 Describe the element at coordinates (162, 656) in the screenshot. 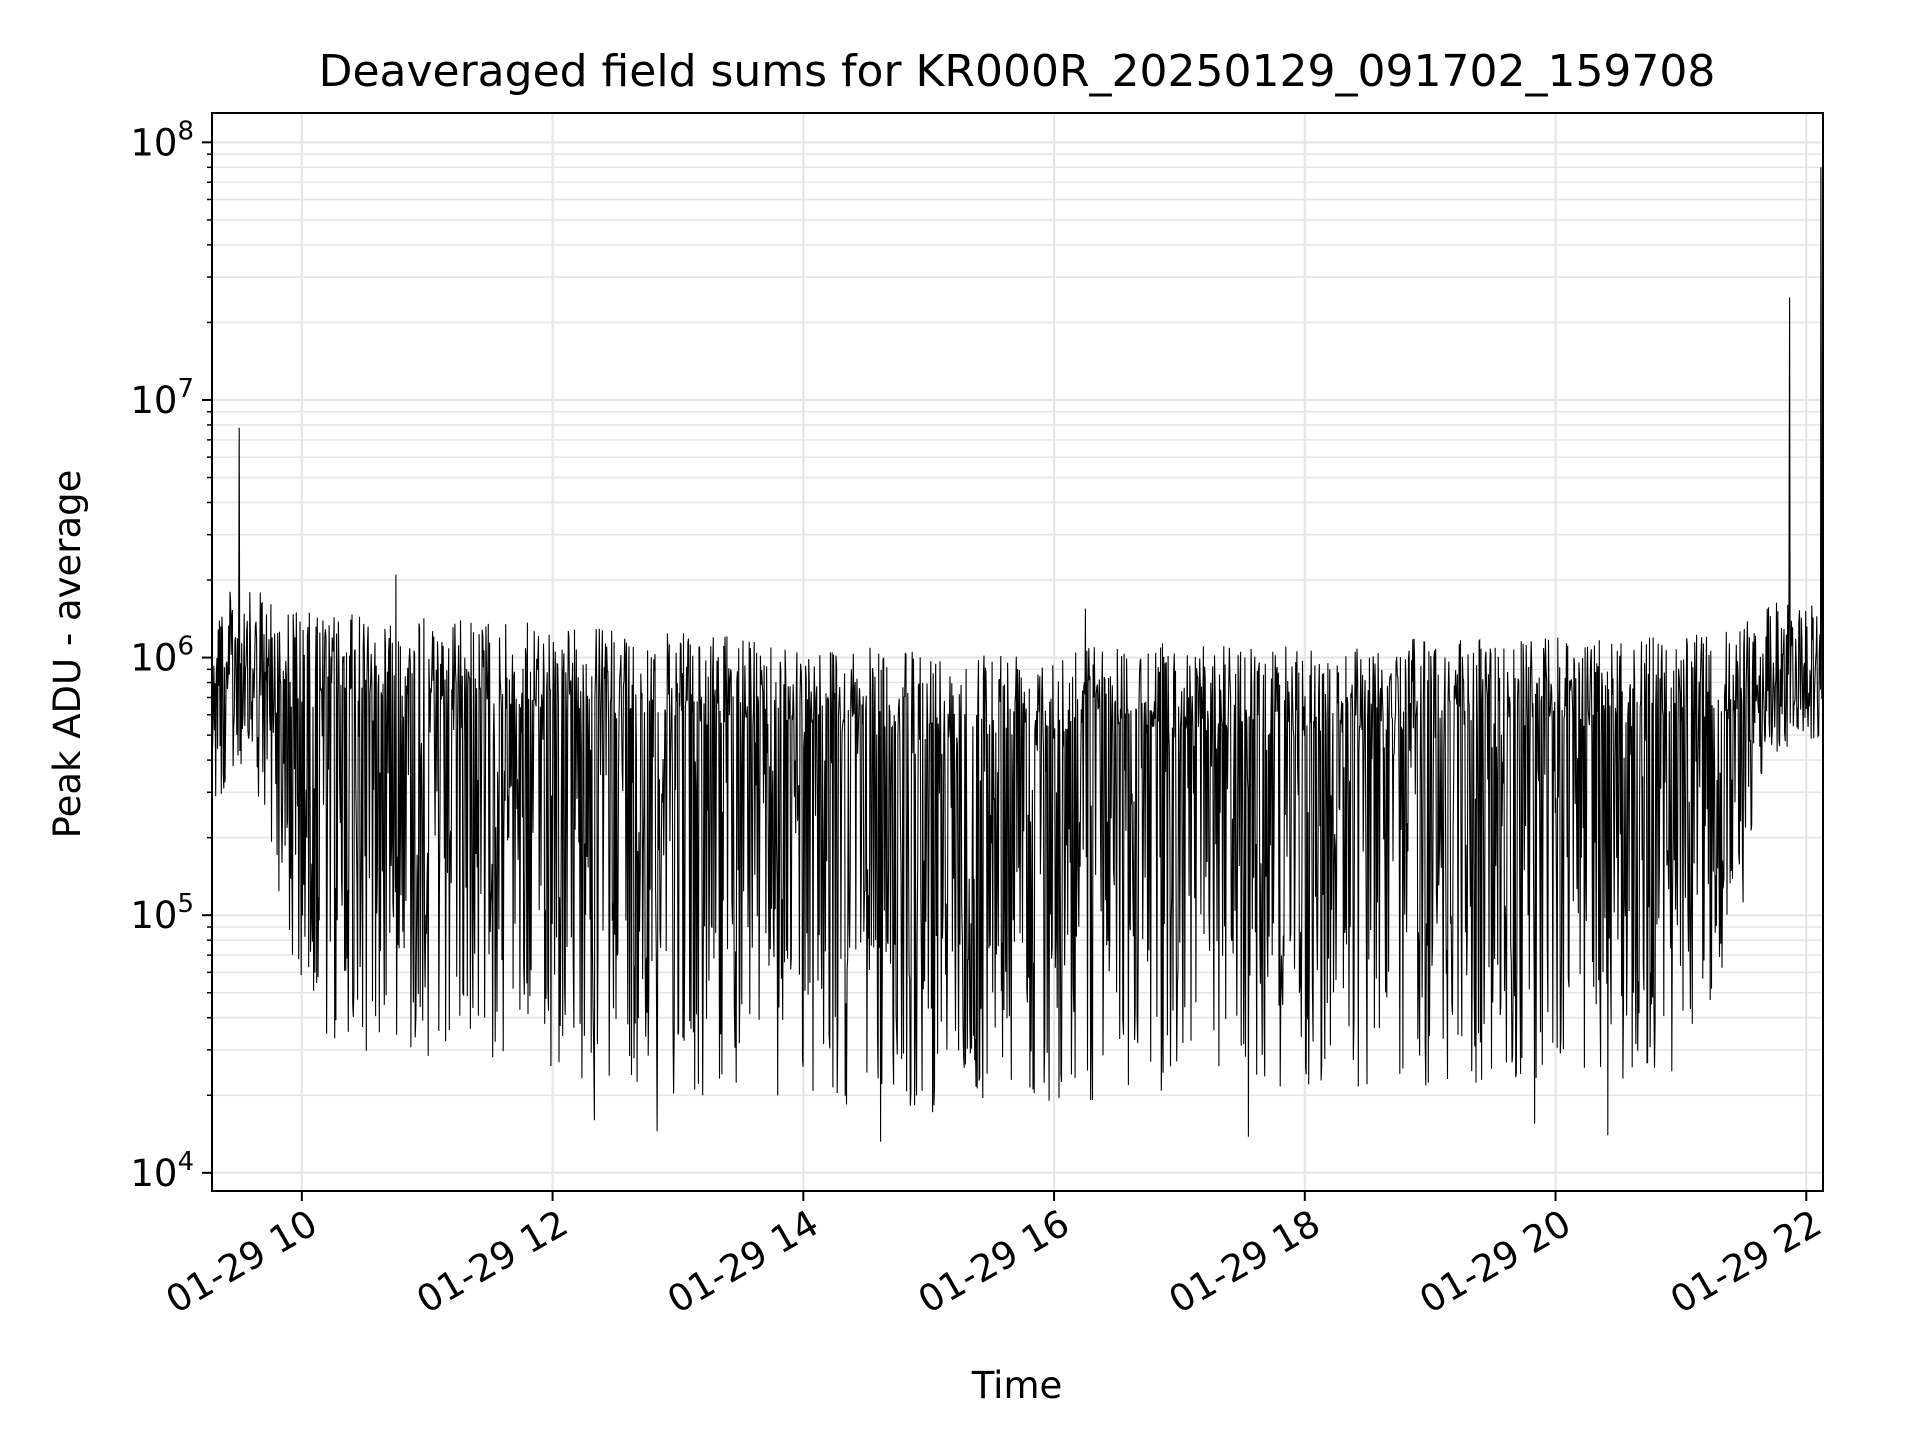

I see `y-tick-label: 106` at that location.